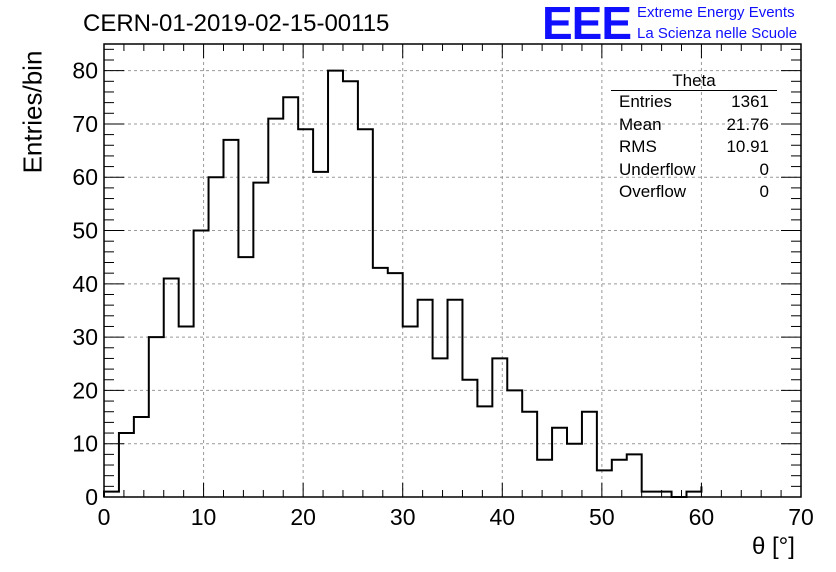 Image resolution: width=836 pixels, height=572 pixels. Describe the element at coordinates (694, 192) in the screenshot. I see `stats-row: Overflow 0` at that location.